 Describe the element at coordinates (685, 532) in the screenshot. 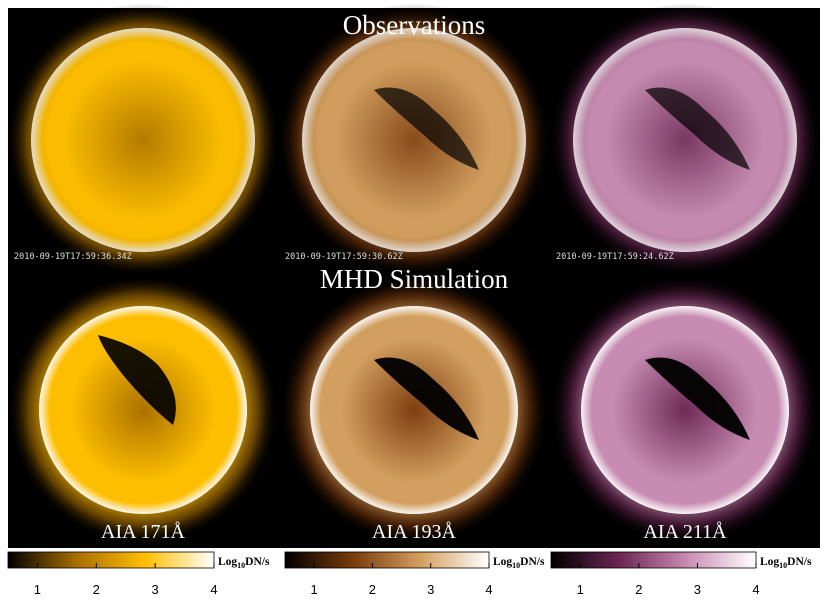

I see `panel-label: AIA 211Å` at that location.